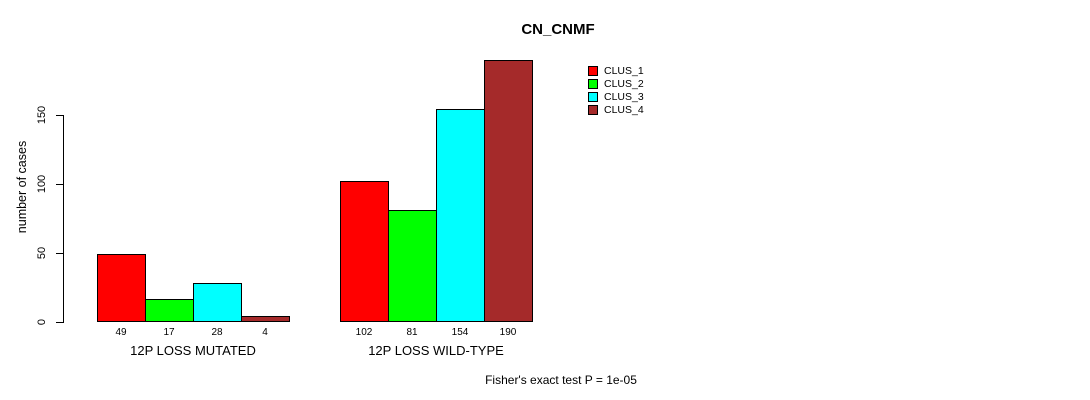  I want to click on legend-item: CLUS_3, so click(616, 96).